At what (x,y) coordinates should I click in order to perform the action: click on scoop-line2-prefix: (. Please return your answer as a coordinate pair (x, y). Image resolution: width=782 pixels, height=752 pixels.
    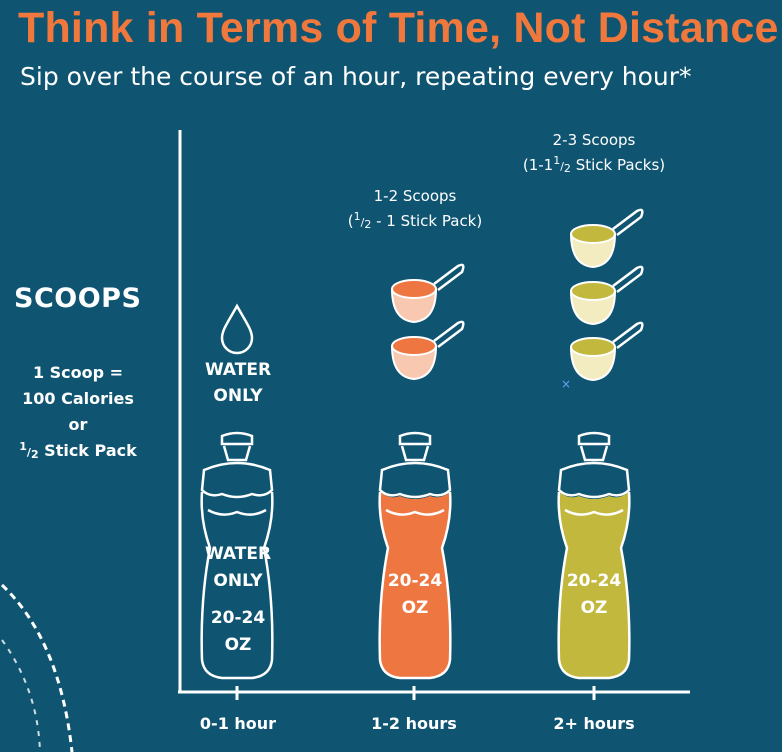
    Looking at the image, I should click on (350, 221).